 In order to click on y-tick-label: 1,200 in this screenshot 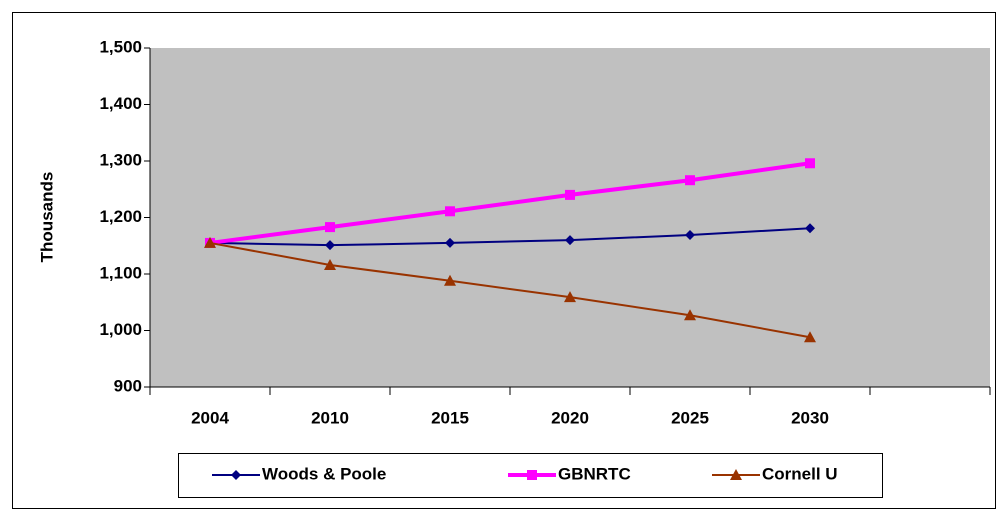, I will do `click(120, 216)`.